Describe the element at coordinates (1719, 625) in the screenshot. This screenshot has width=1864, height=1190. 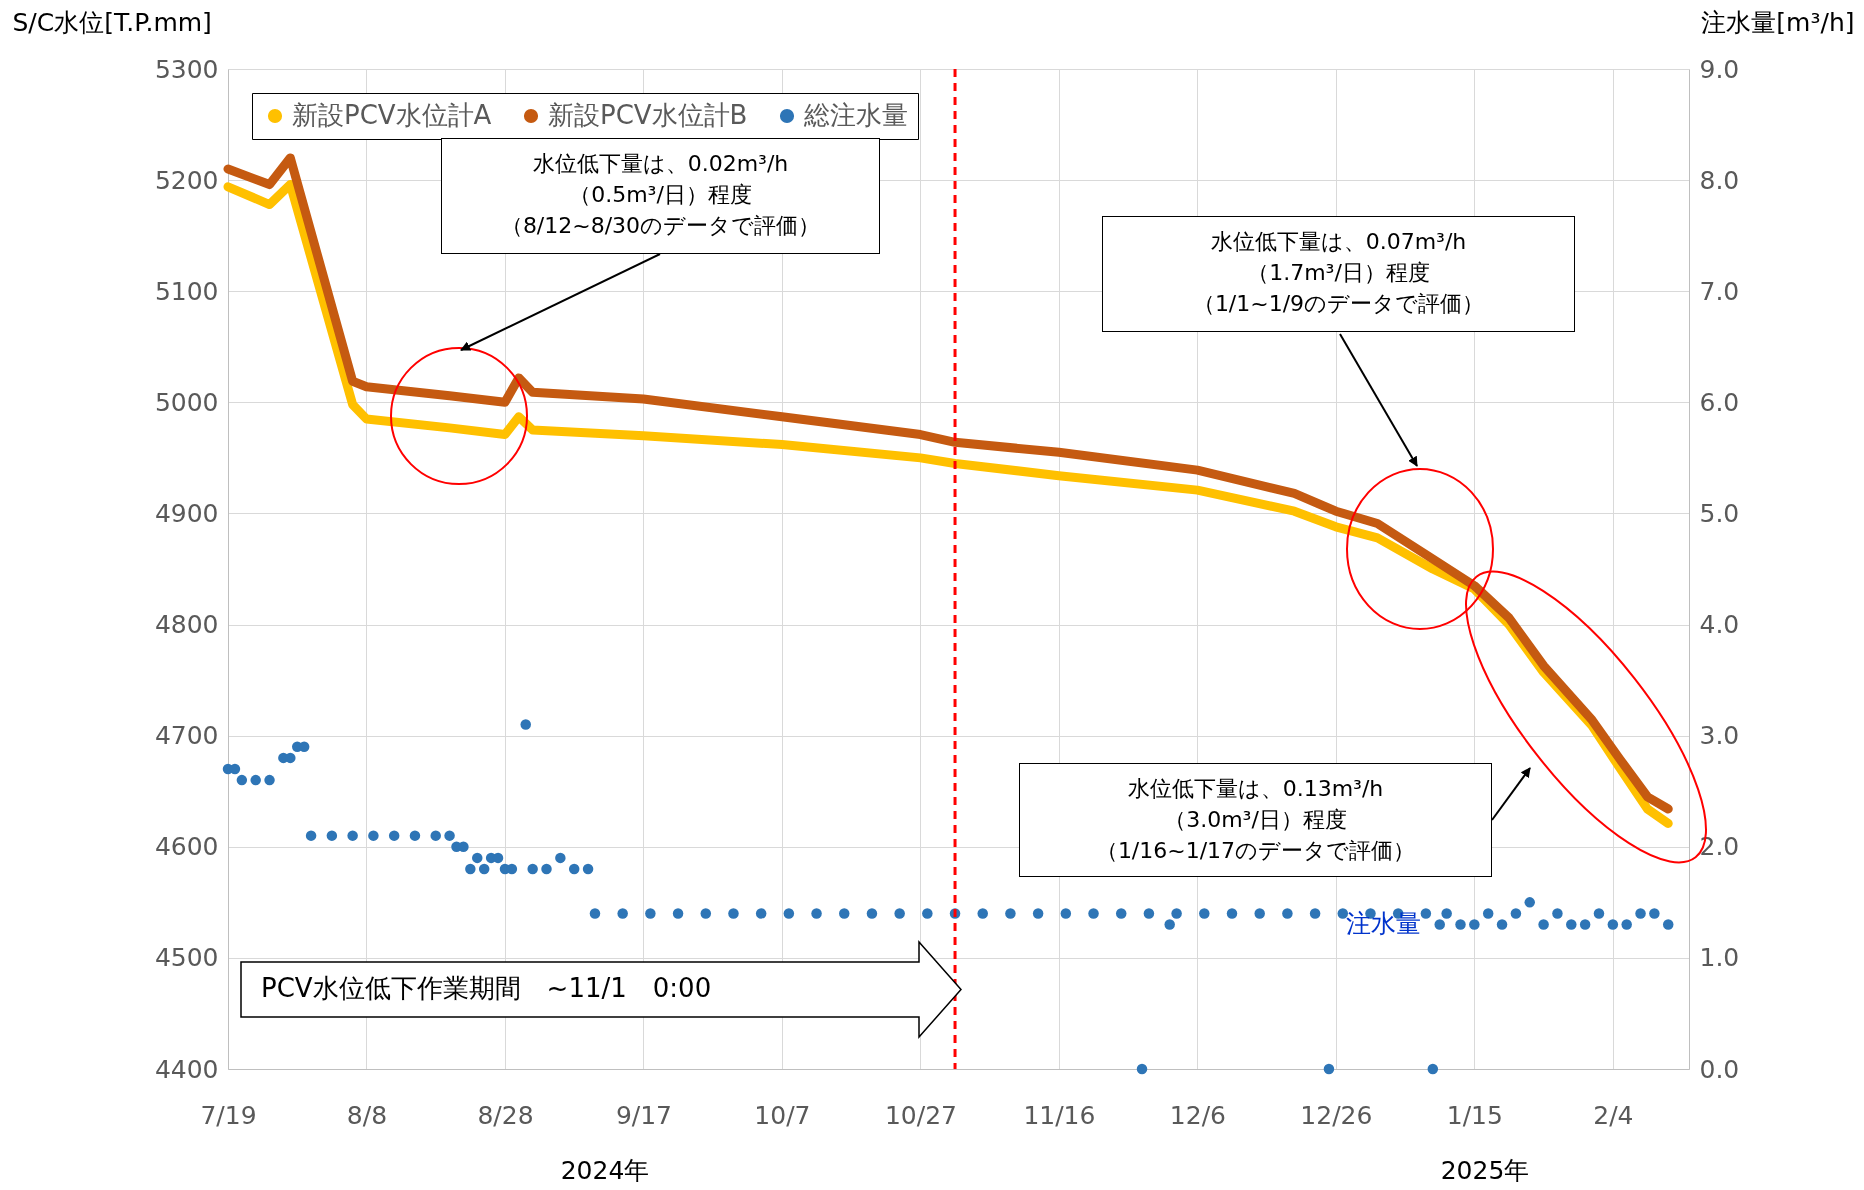
I see `y2-tick-label: 4.0` at that location.